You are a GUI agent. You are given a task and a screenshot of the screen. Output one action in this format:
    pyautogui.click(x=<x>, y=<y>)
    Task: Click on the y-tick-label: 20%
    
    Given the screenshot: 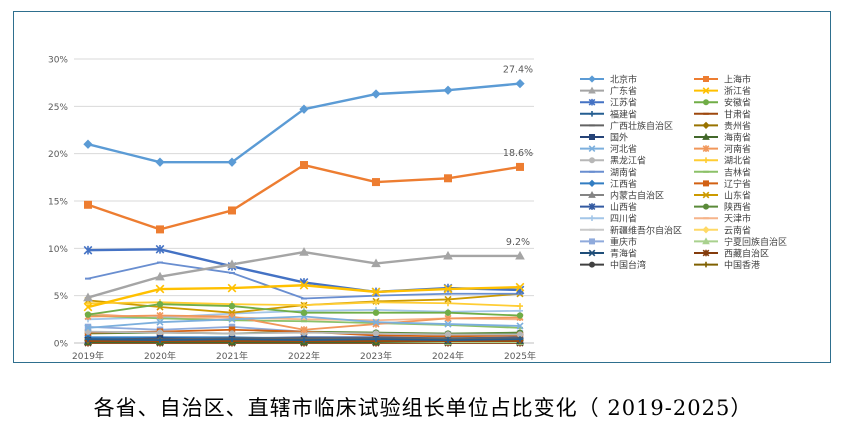 What is the action you would take?
    pyautogui.click(x=58, y=155)
    